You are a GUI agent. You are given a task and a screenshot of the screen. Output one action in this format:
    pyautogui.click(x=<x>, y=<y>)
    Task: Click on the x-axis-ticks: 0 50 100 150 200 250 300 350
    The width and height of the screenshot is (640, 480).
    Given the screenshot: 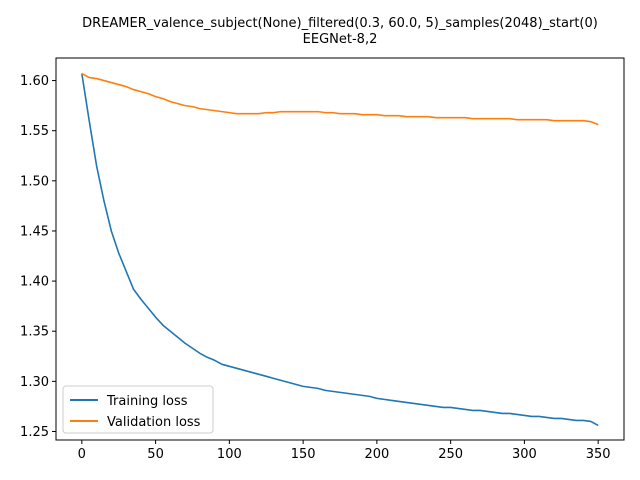 What is the action you would take?
    pyautogui.click(x=344, y=451)
    